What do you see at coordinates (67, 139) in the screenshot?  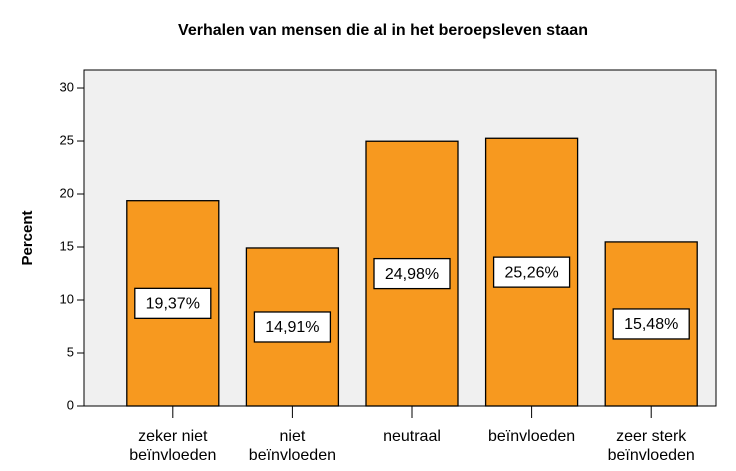 I see `y-tick-label: 25` at bounding box center [67, 139].